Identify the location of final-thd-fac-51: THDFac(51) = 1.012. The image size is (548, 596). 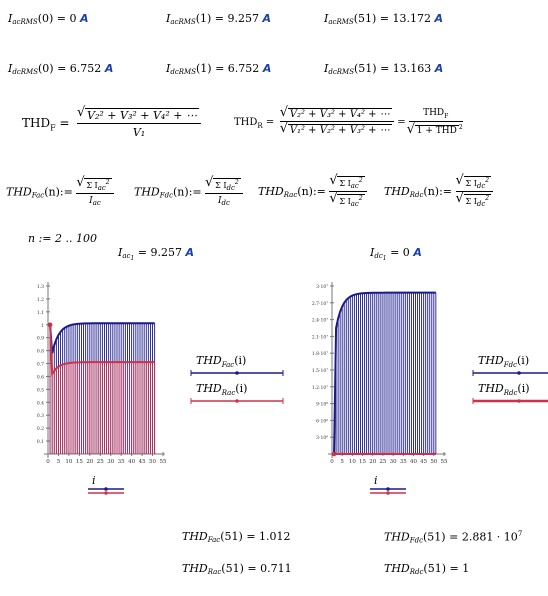
(236, 537).